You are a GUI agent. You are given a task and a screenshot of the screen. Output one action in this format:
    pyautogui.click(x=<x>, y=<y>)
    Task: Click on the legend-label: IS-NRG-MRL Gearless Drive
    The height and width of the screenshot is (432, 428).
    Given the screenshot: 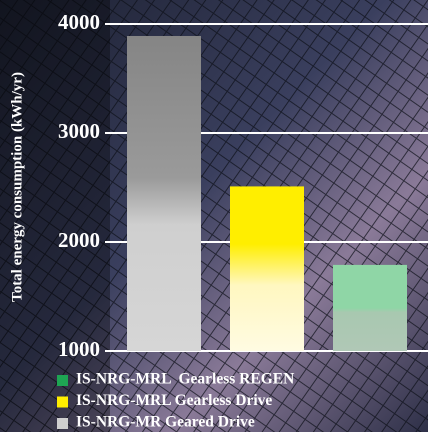 What is the action you would take?
    pyautogui.click(x=174, y=400)
    